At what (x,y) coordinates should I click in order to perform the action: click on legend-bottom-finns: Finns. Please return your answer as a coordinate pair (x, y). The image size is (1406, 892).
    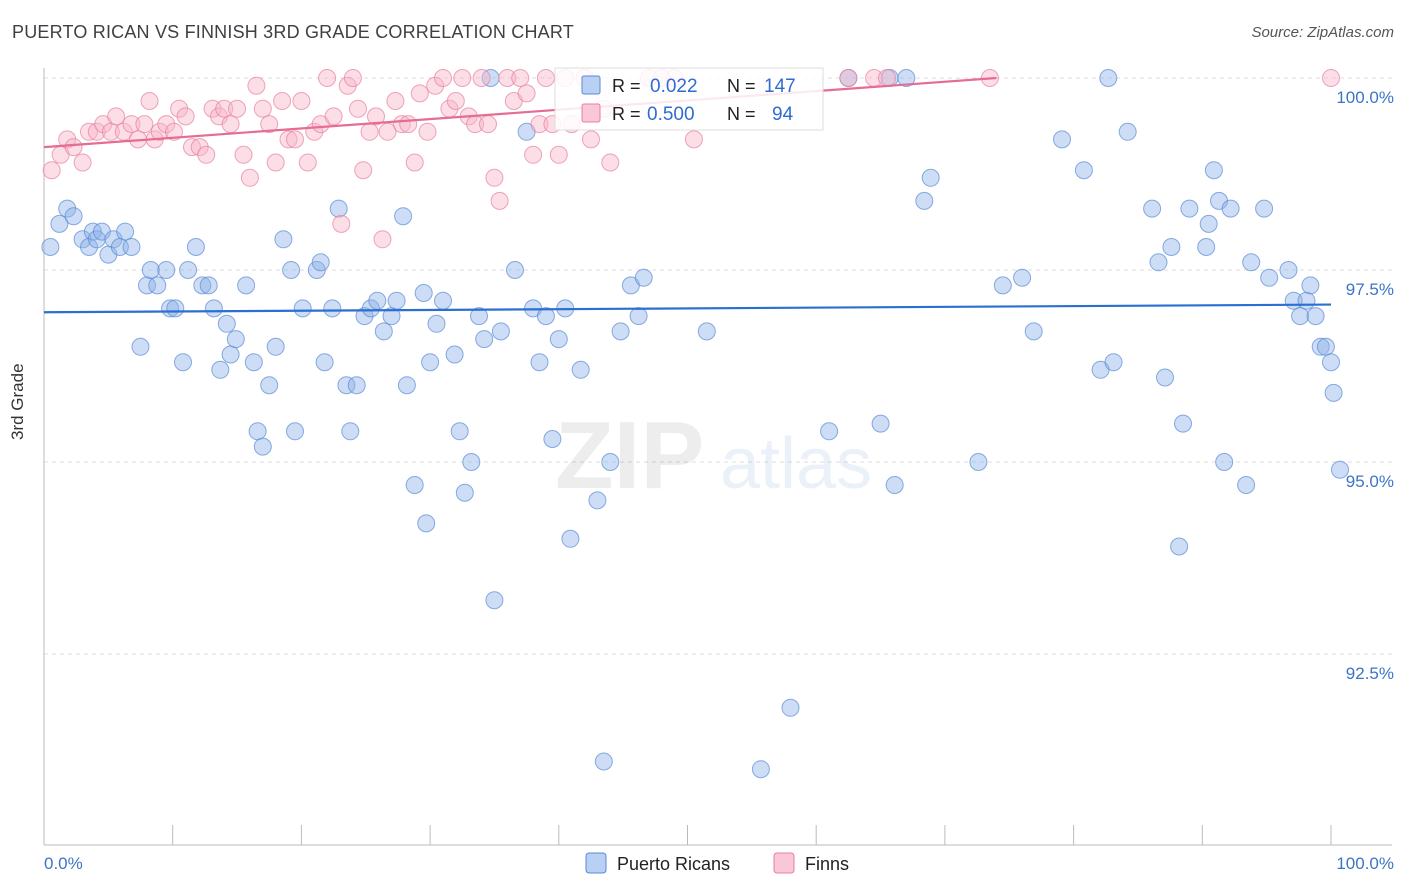
    Looking at the image, I should click on (827, 864).